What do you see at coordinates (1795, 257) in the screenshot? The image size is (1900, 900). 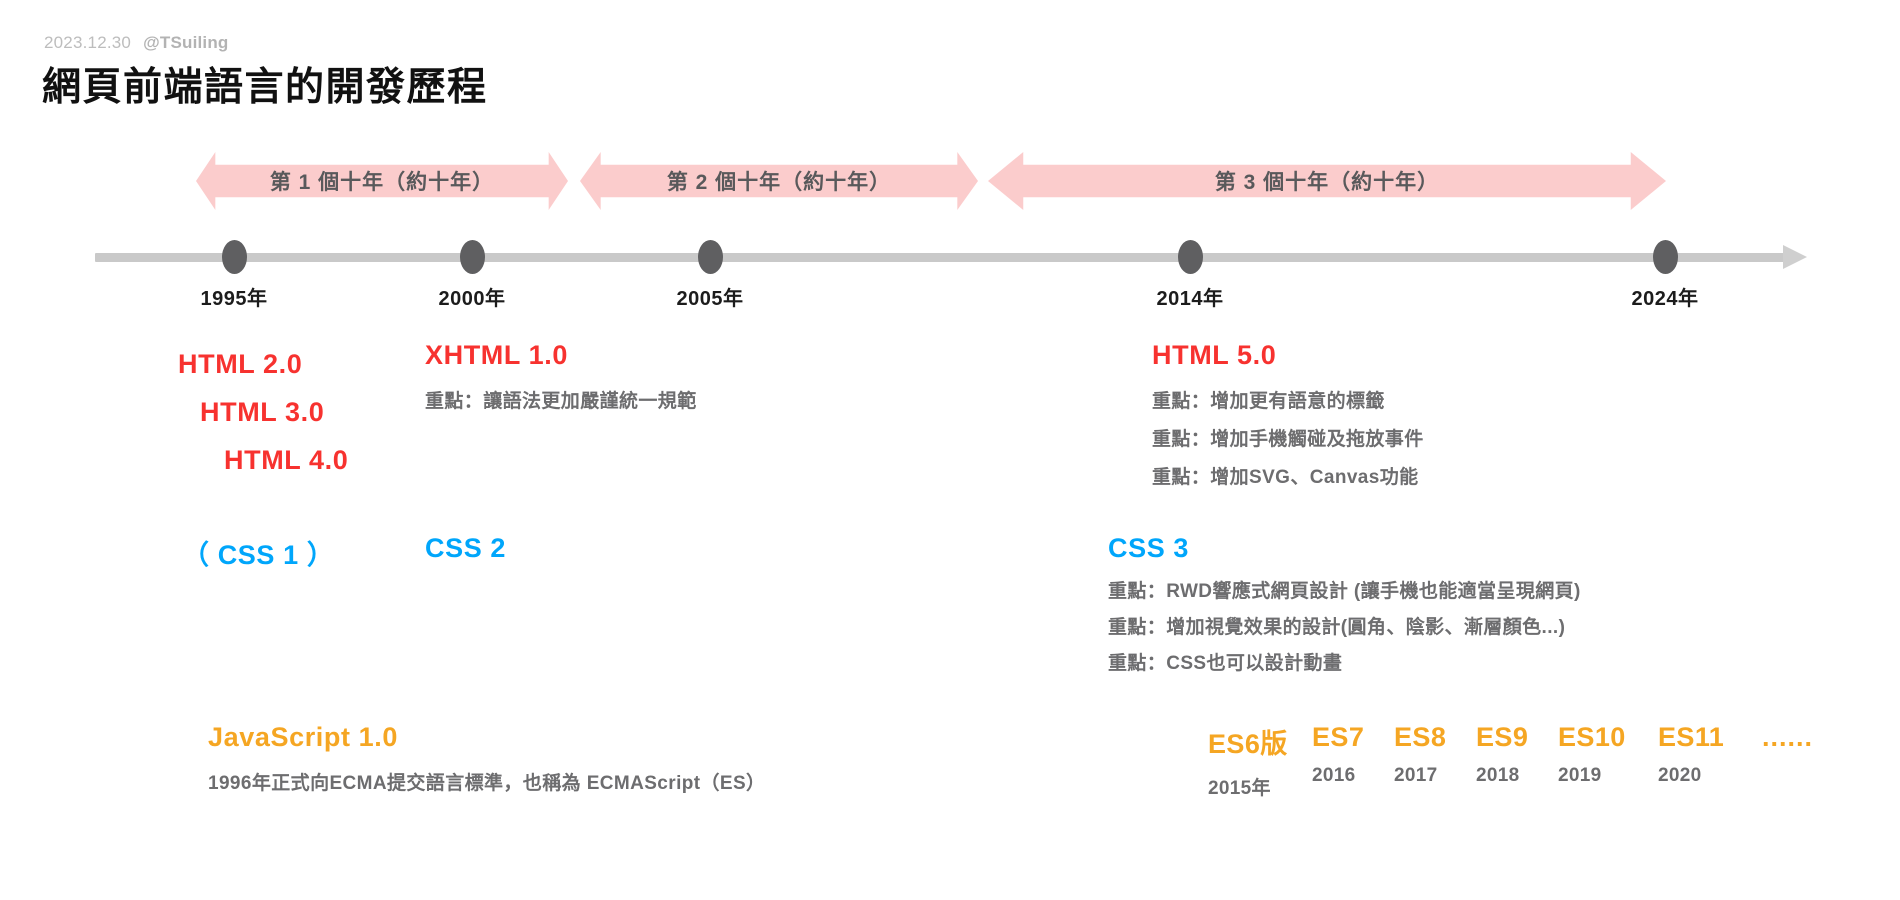 I see `timeline-axis-arrow-icon` at bounding box center [1795, 257].